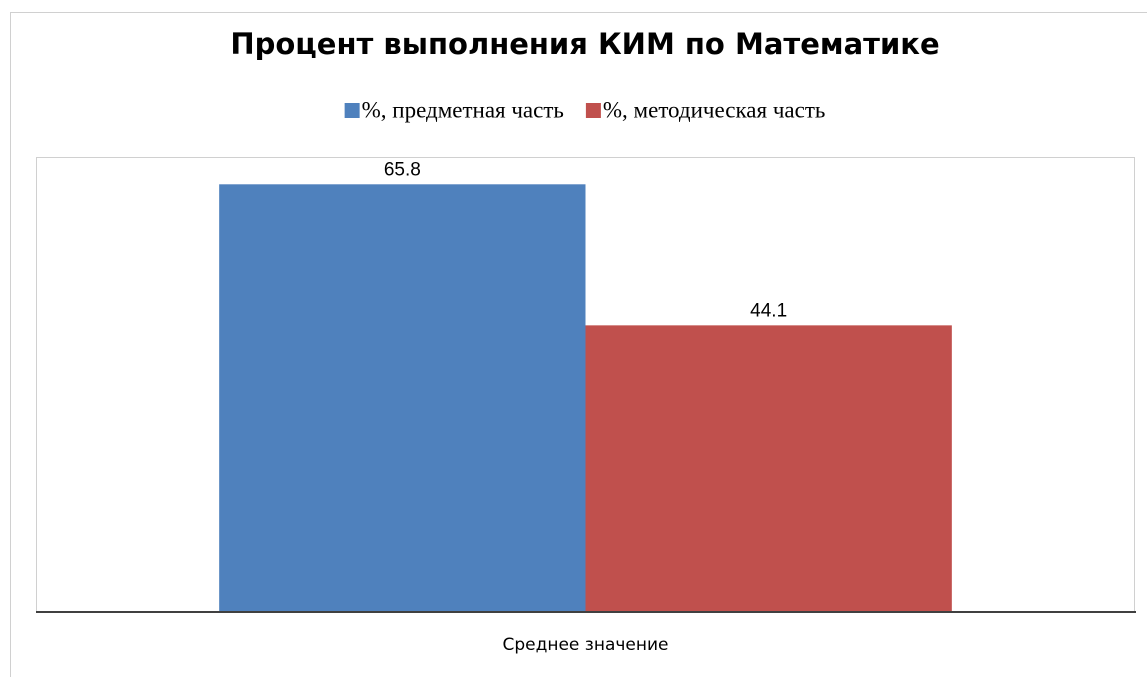  I want to click on legend-label: %, предметная часть, so click(463, 109).